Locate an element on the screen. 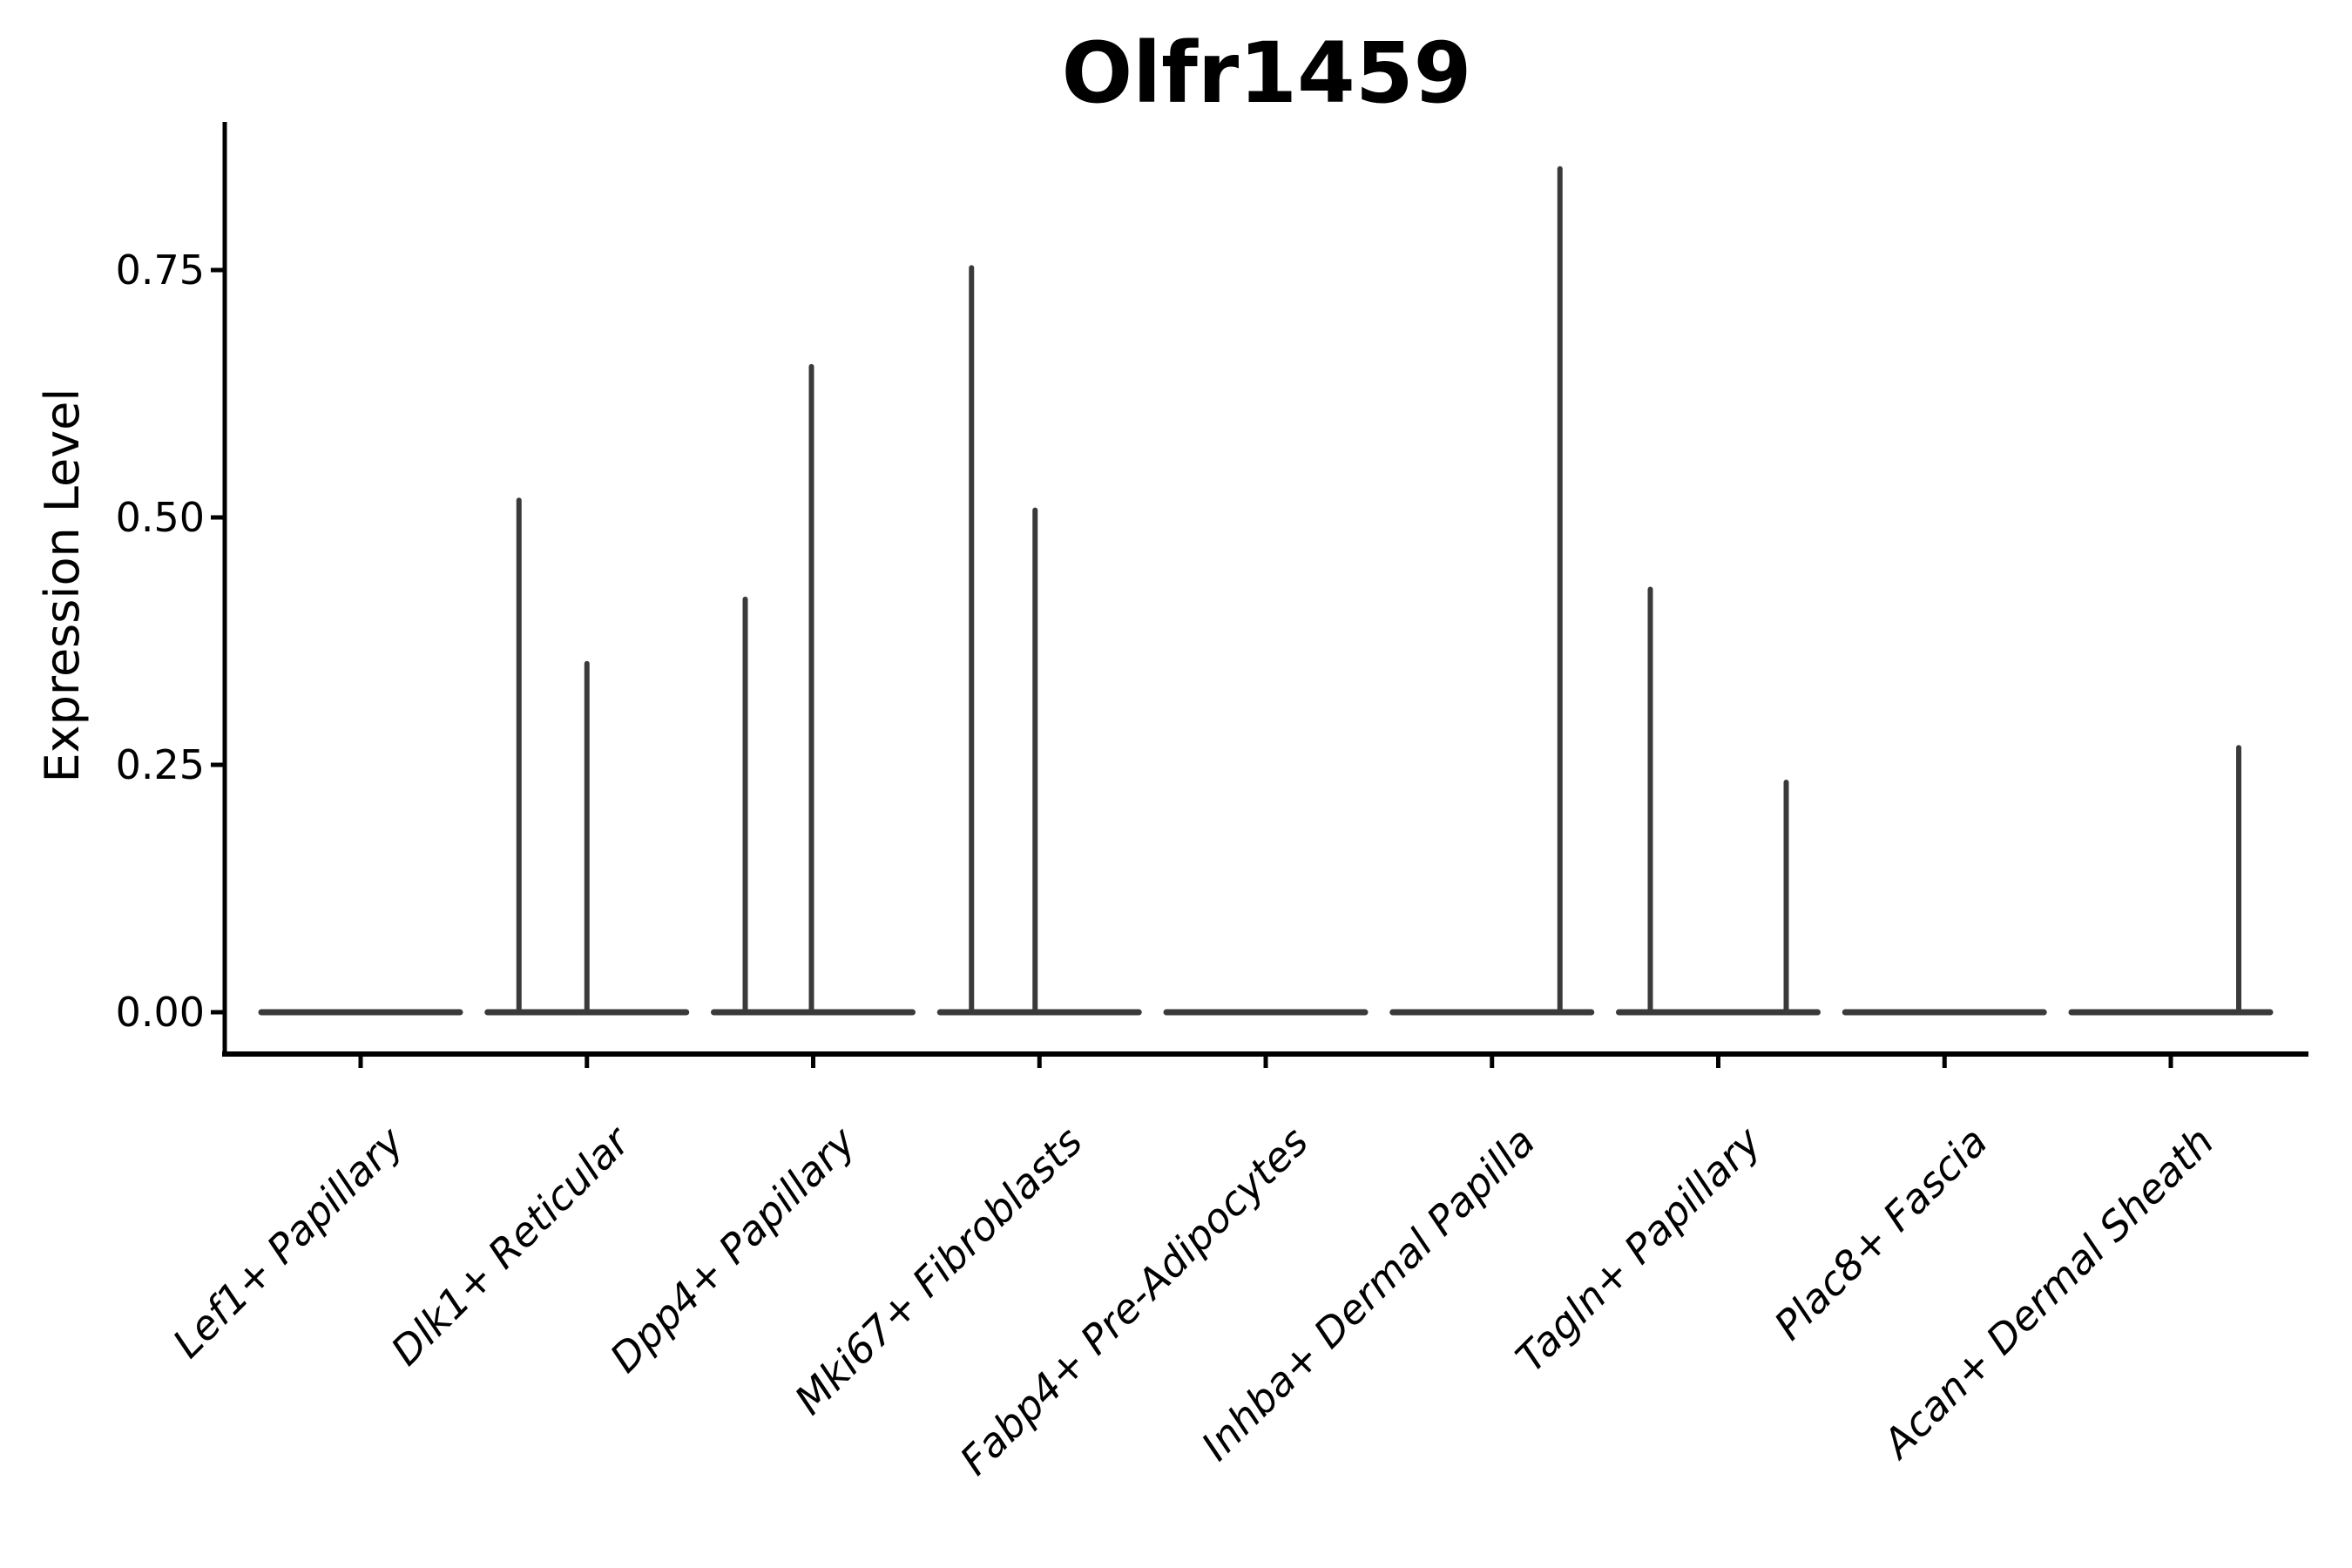 This screenshot has height=1568, width=2352. y-tick-label: 0.25 is located at coordinates (160, 764).